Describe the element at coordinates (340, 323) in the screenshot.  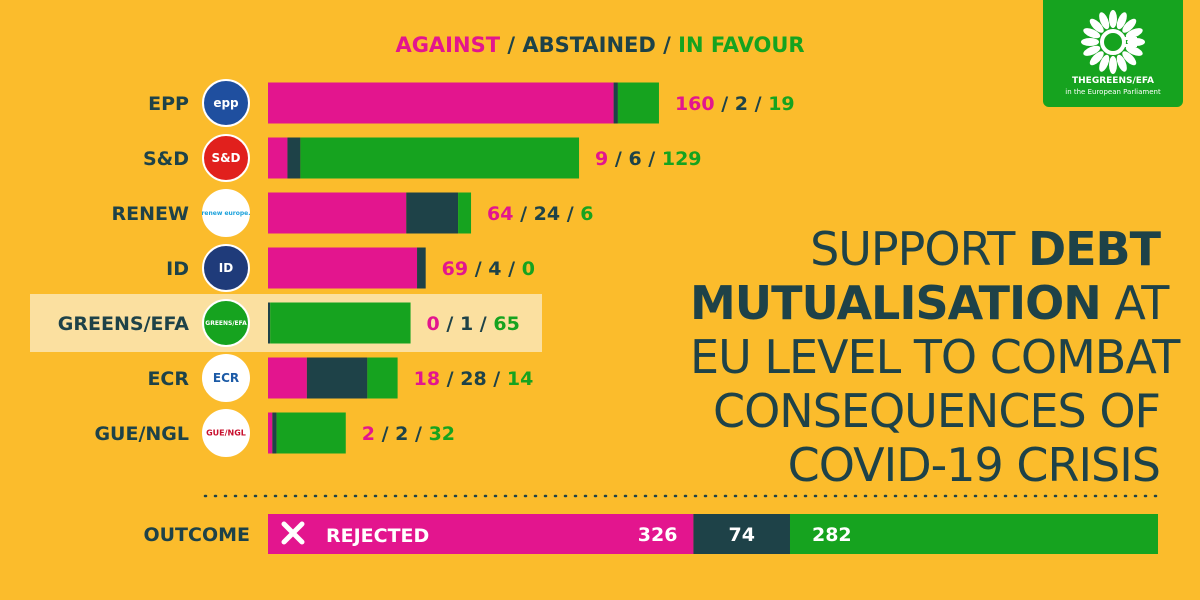
I see `bar-greens-efa-in-favour` at that location.